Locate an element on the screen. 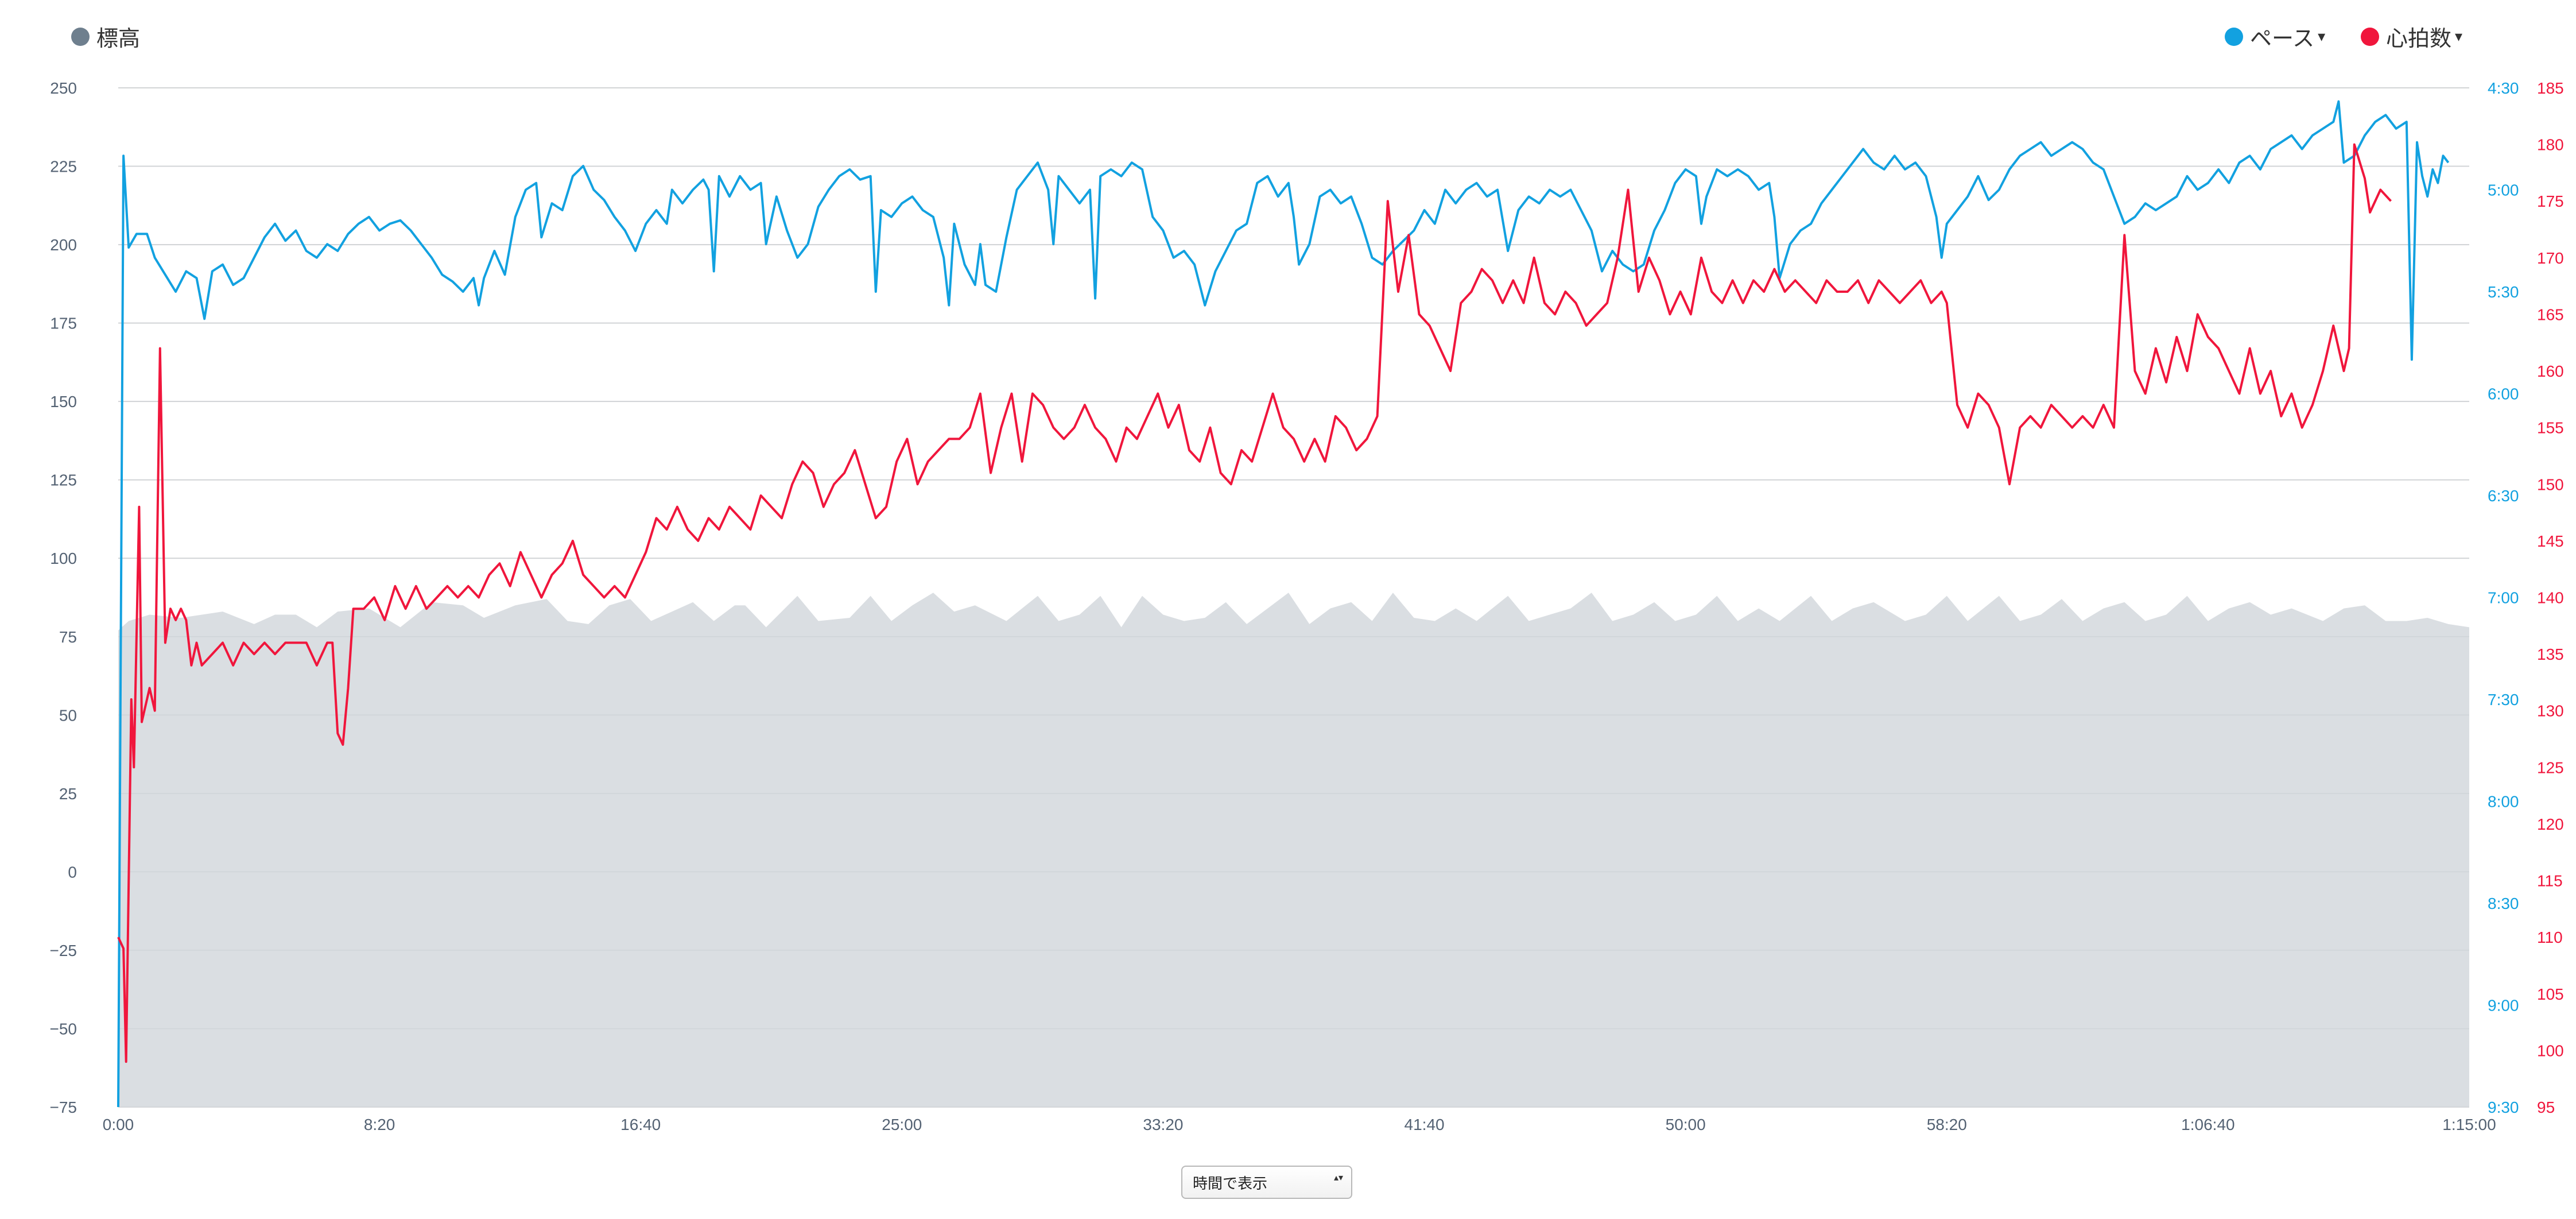 The image size is (2576, 1219). heart-rate-axis-tick-label: 120 is located at coordinates (2550, 824).